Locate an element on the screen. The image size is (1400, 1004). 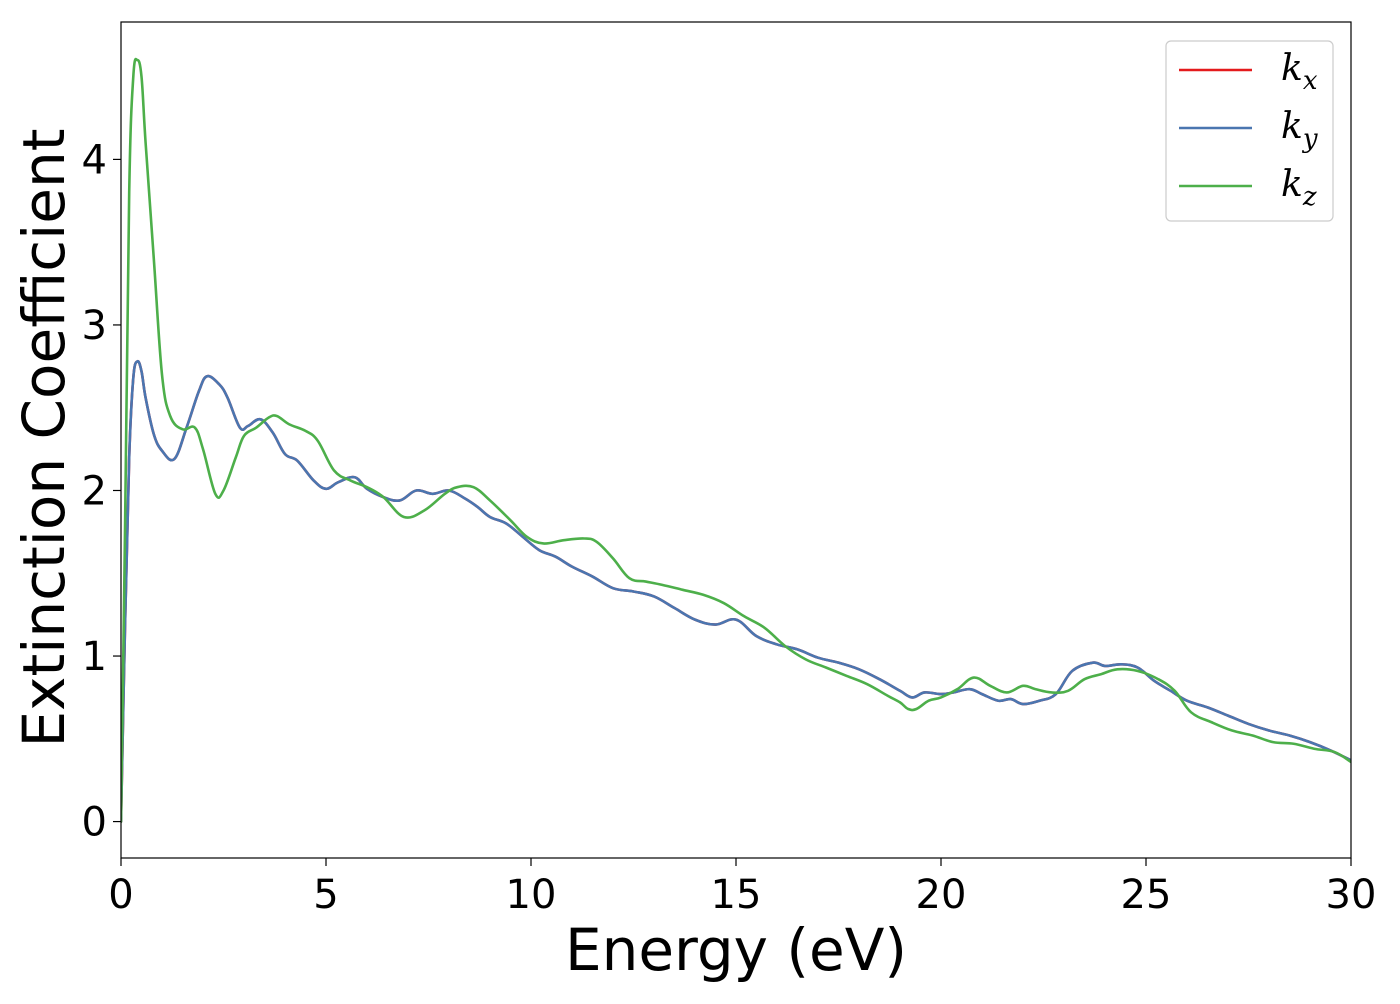
y-tick-label: 1 is located at coordinates (94, 657).